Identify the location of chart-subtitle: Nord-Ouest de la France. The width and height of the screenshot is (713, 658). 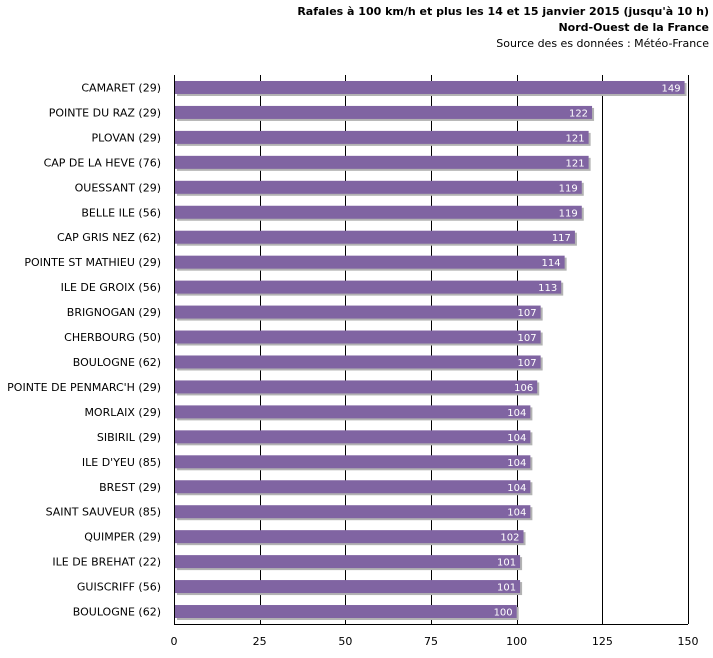
(633, 27).